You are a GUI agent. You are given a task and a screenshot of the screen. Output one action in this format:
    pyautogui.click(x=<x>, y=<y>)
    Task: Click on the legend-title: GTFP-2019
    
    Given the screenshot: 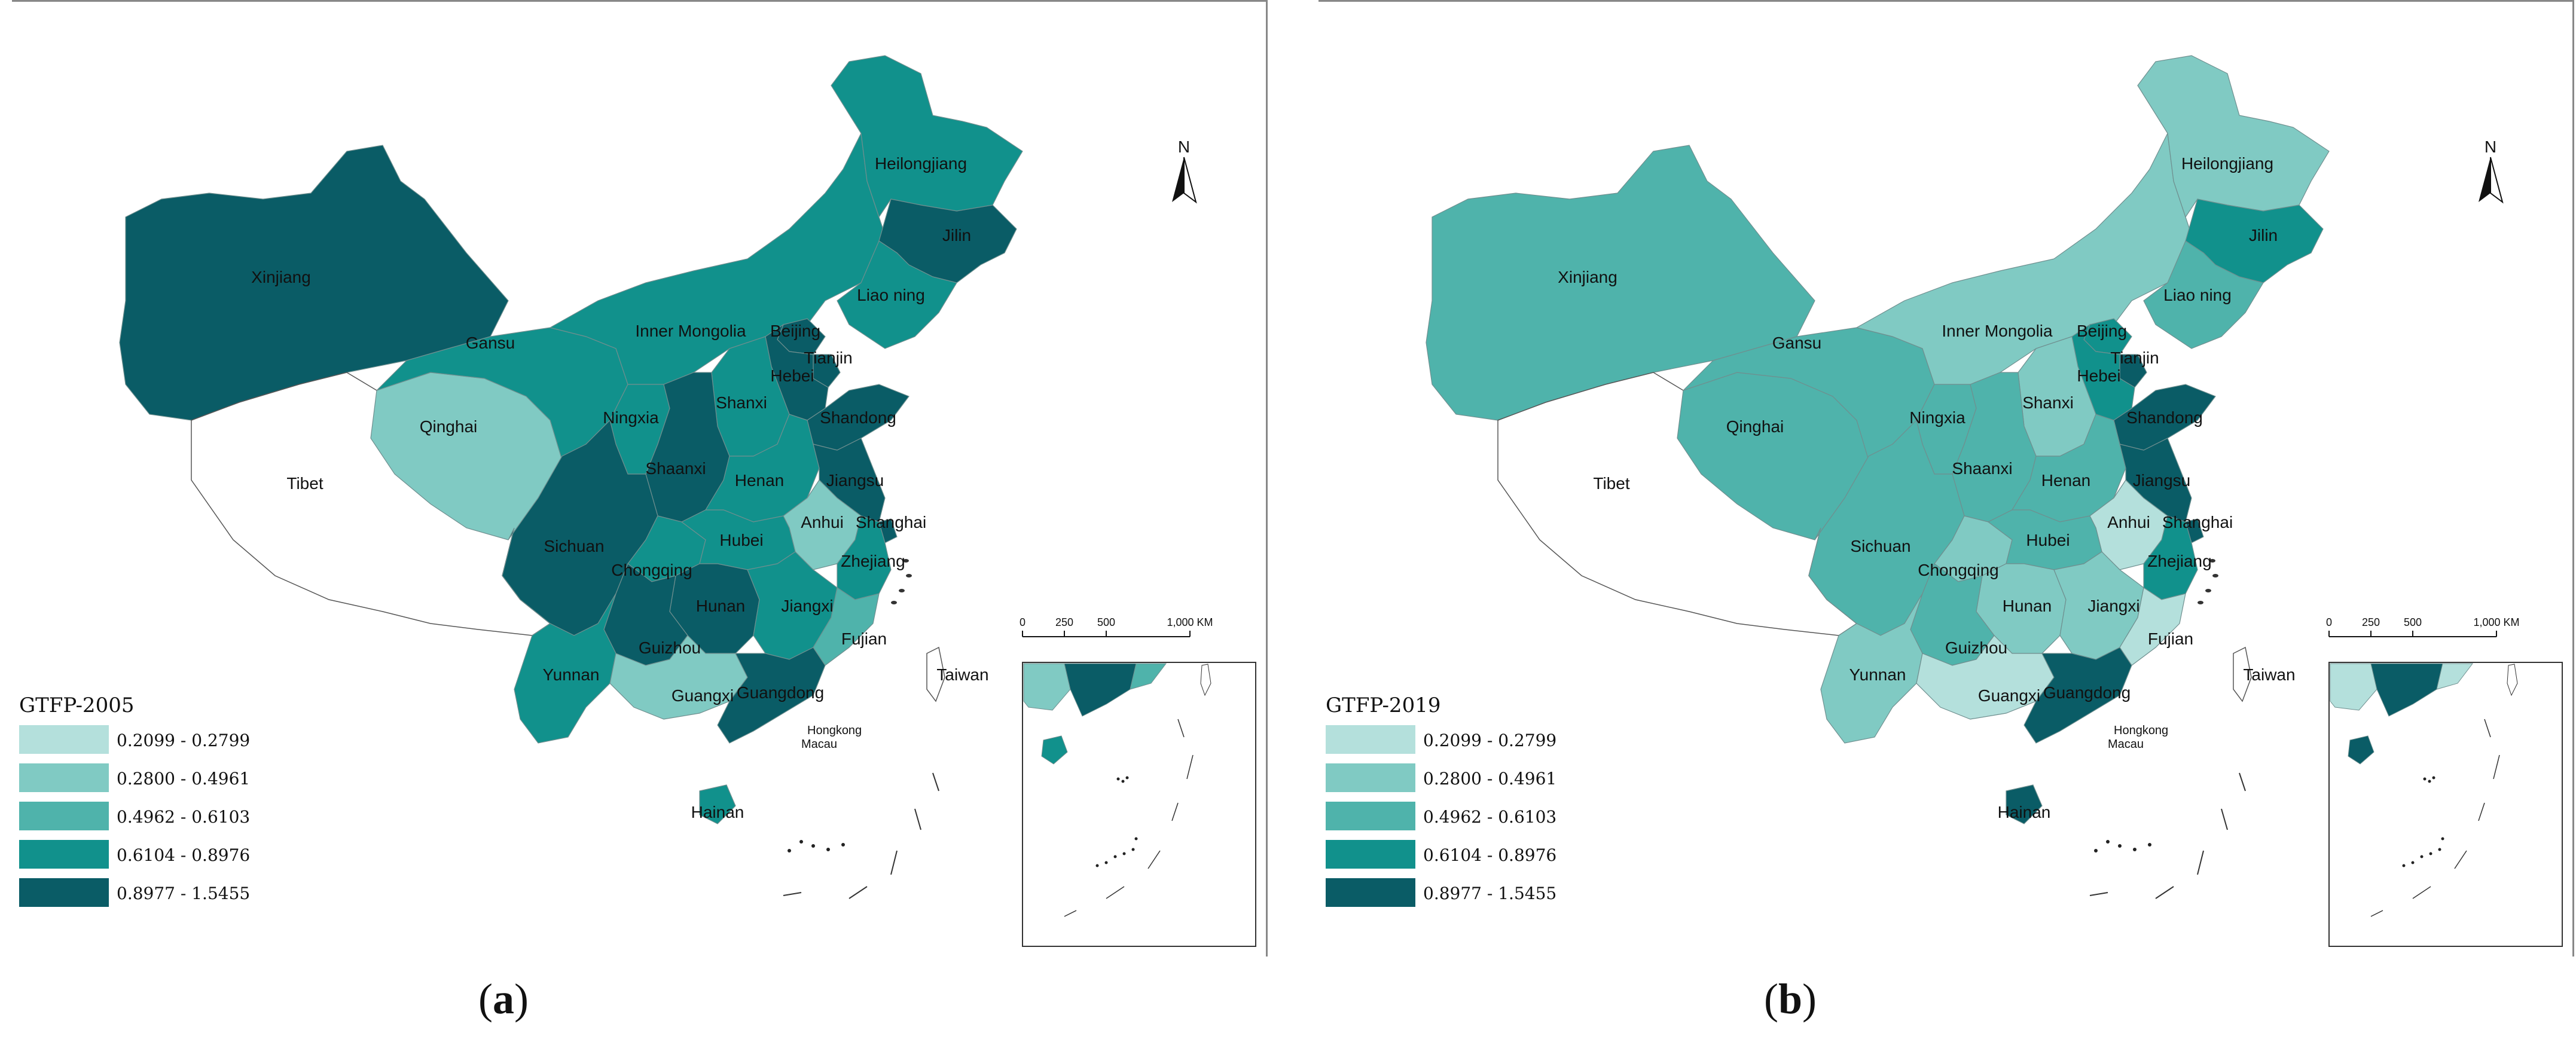 What is the action you would take?
    pyautogui.click(x=1383, y=705)
    